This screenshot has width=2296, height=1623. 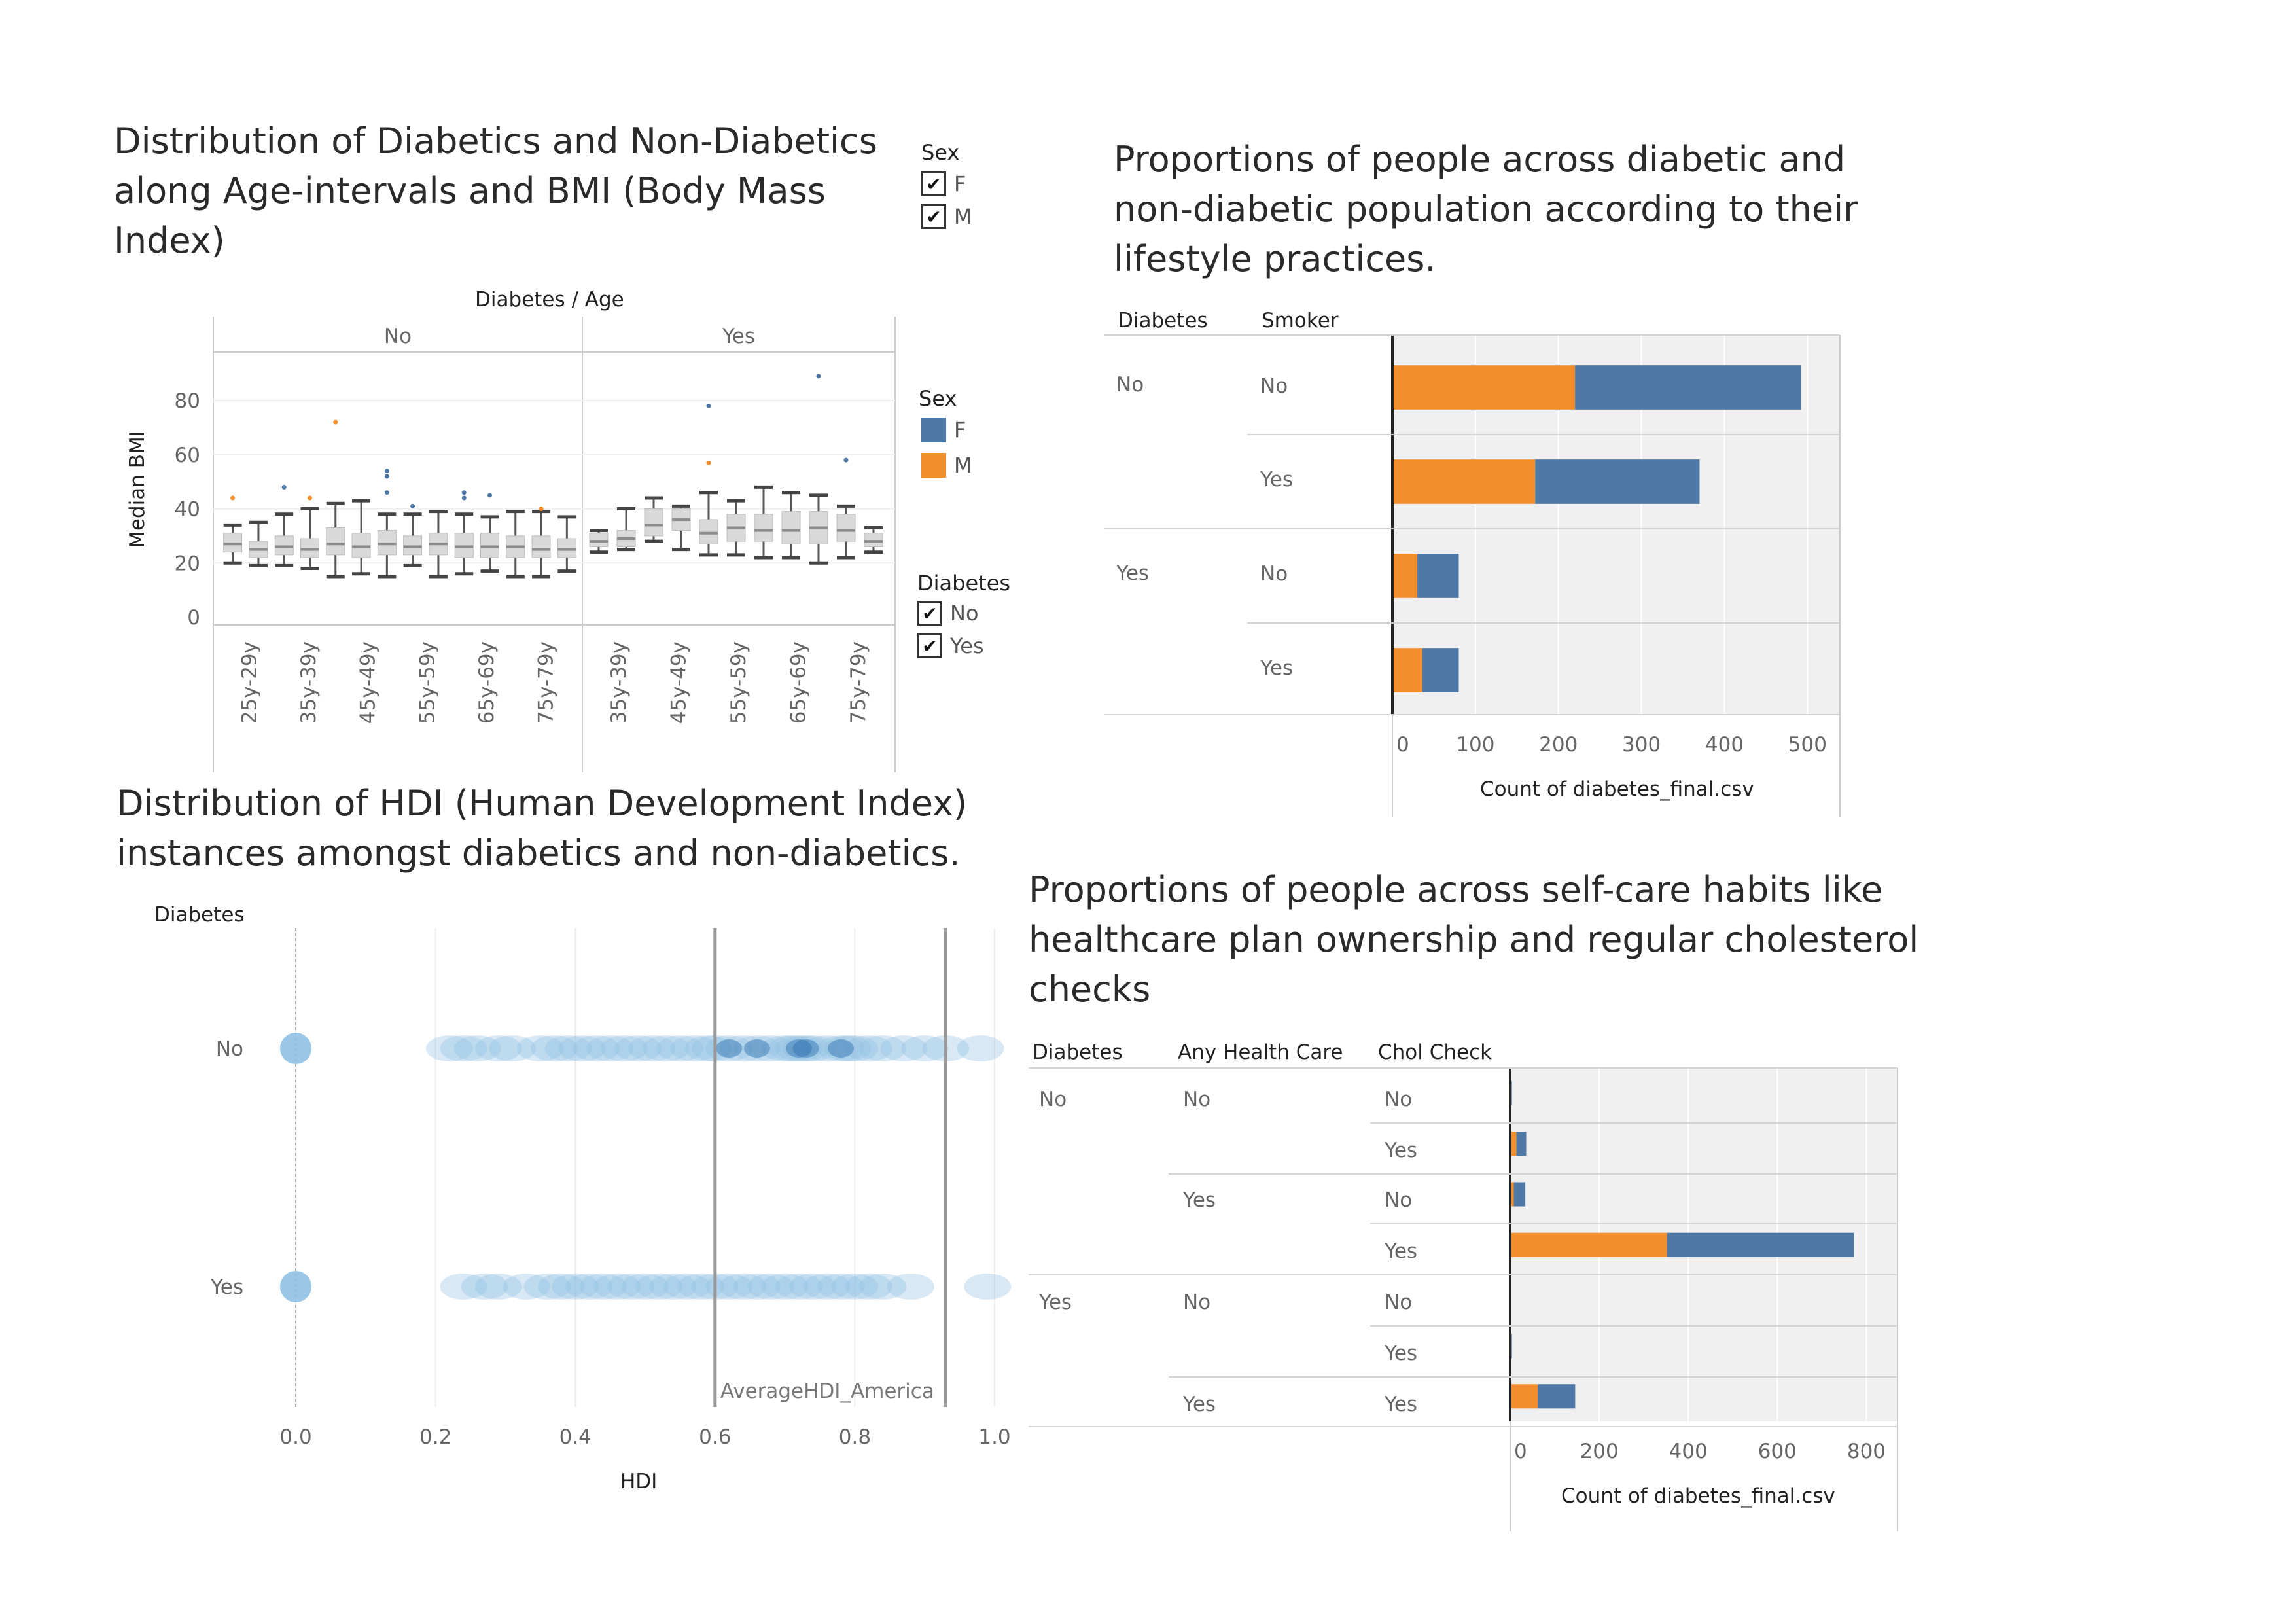 What do you see at coordinates (187, 401) in the screenshot?
I see `bmi-y-tick-label: 80` at bounding box center [187, 401].